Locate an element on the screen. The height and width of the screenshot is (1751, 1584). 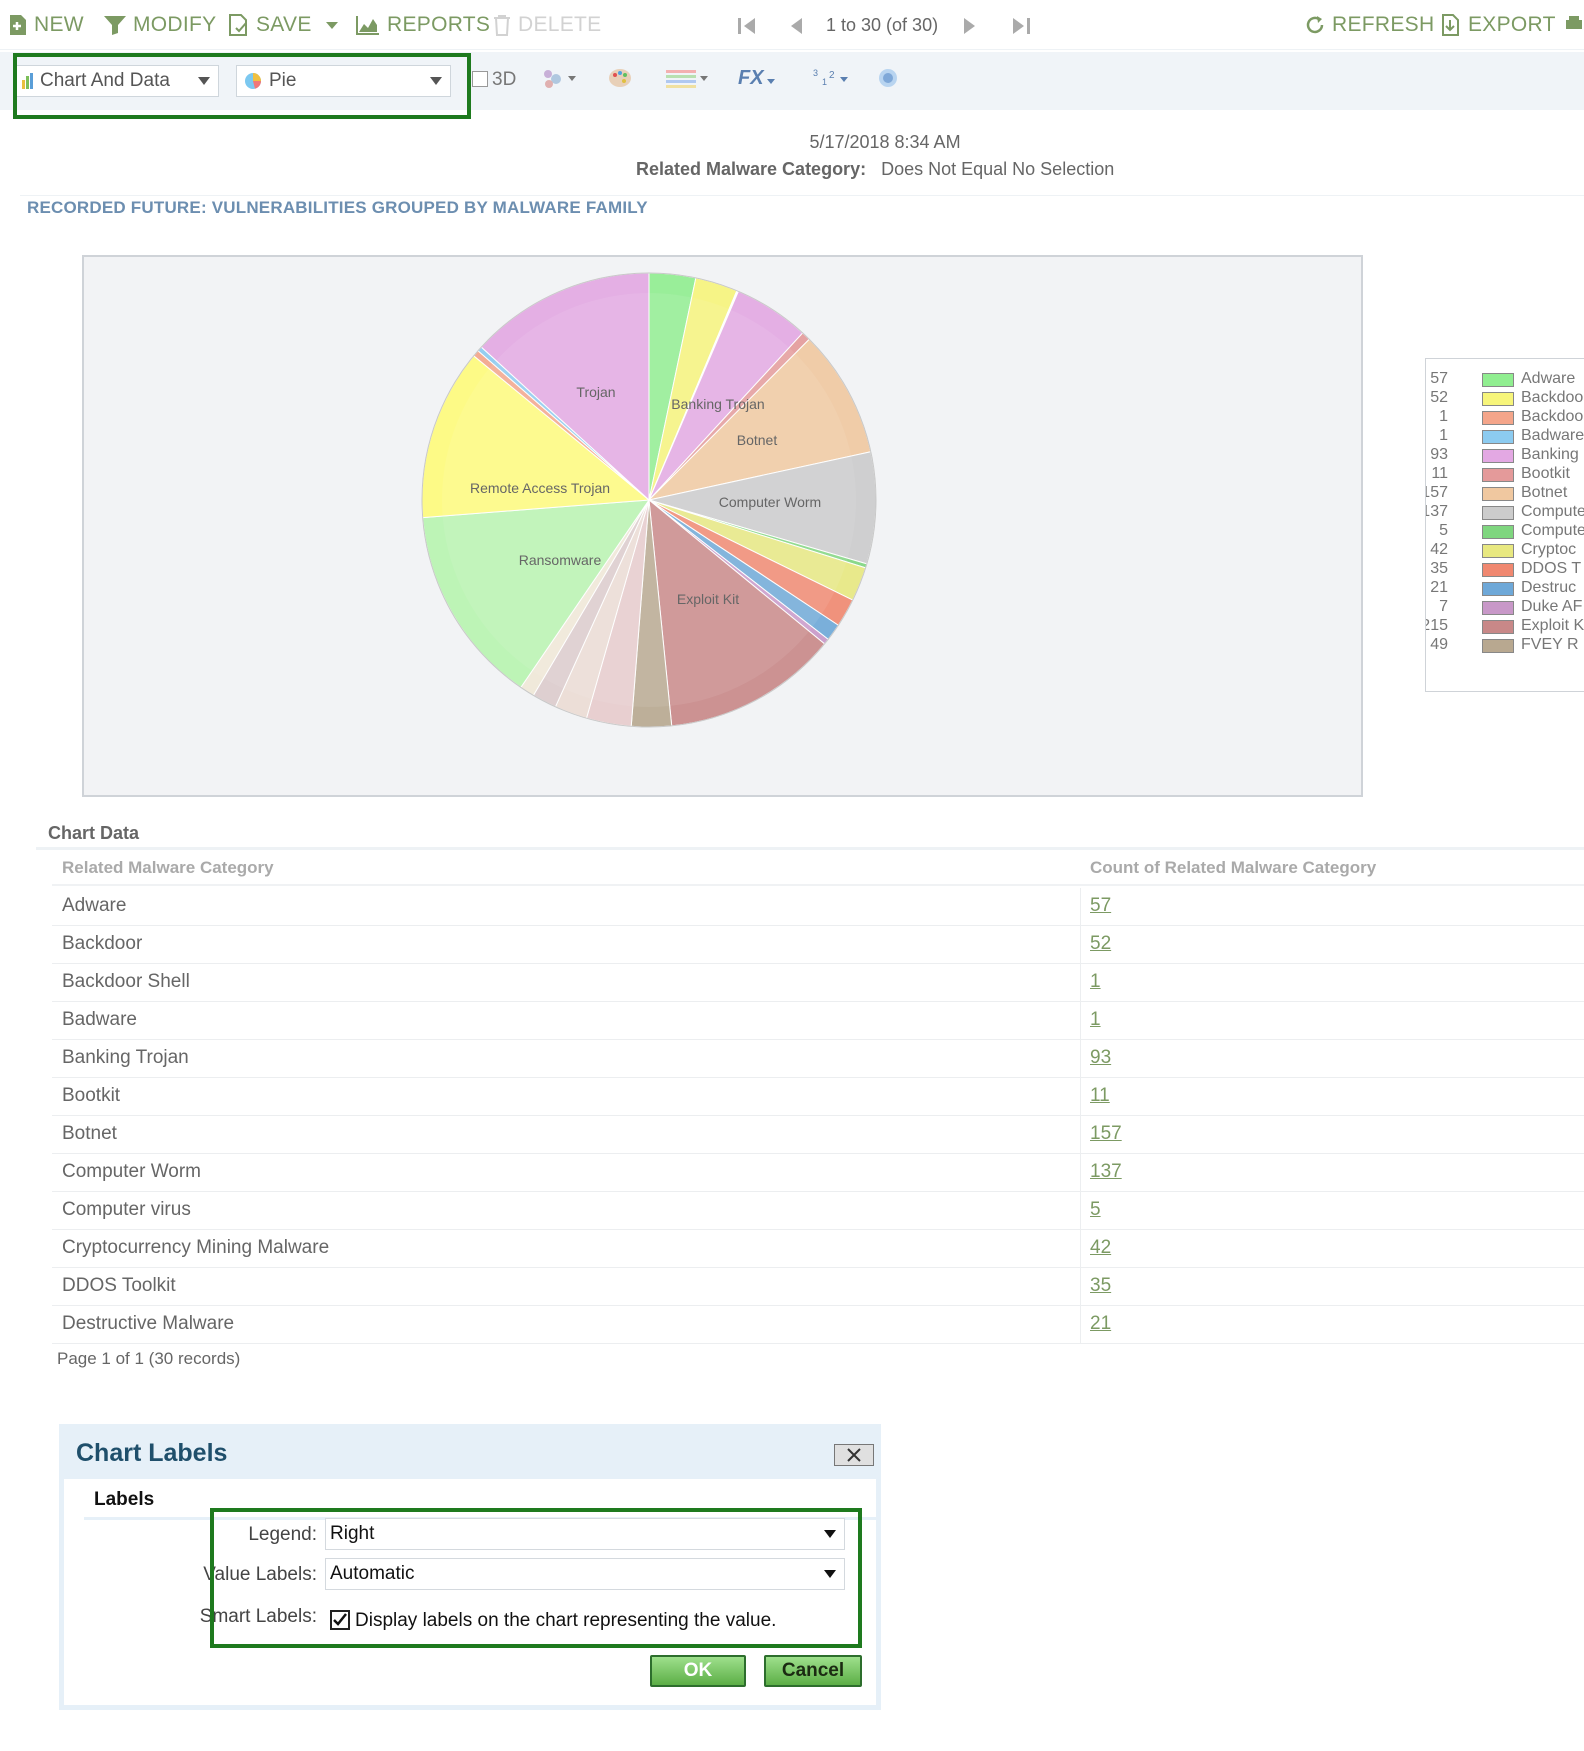
row-category: Backdoor Shell is located at coordinates (126, 981).